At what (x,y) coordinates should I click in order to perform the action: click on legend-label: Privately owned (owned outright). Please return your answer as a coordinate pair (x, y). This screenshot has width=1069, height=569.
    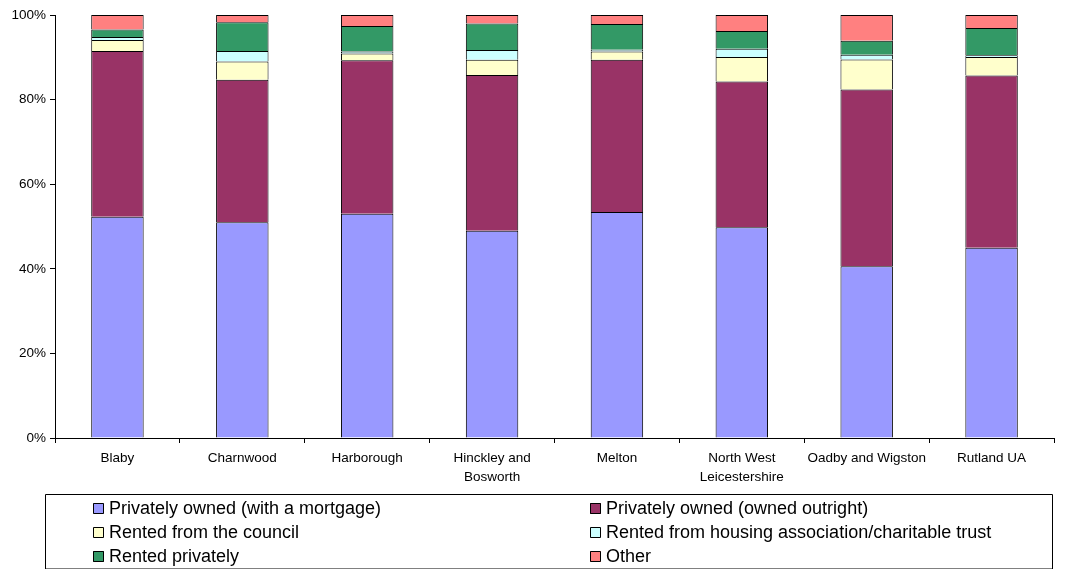
    Looking at the image, I should click on (737, 507).